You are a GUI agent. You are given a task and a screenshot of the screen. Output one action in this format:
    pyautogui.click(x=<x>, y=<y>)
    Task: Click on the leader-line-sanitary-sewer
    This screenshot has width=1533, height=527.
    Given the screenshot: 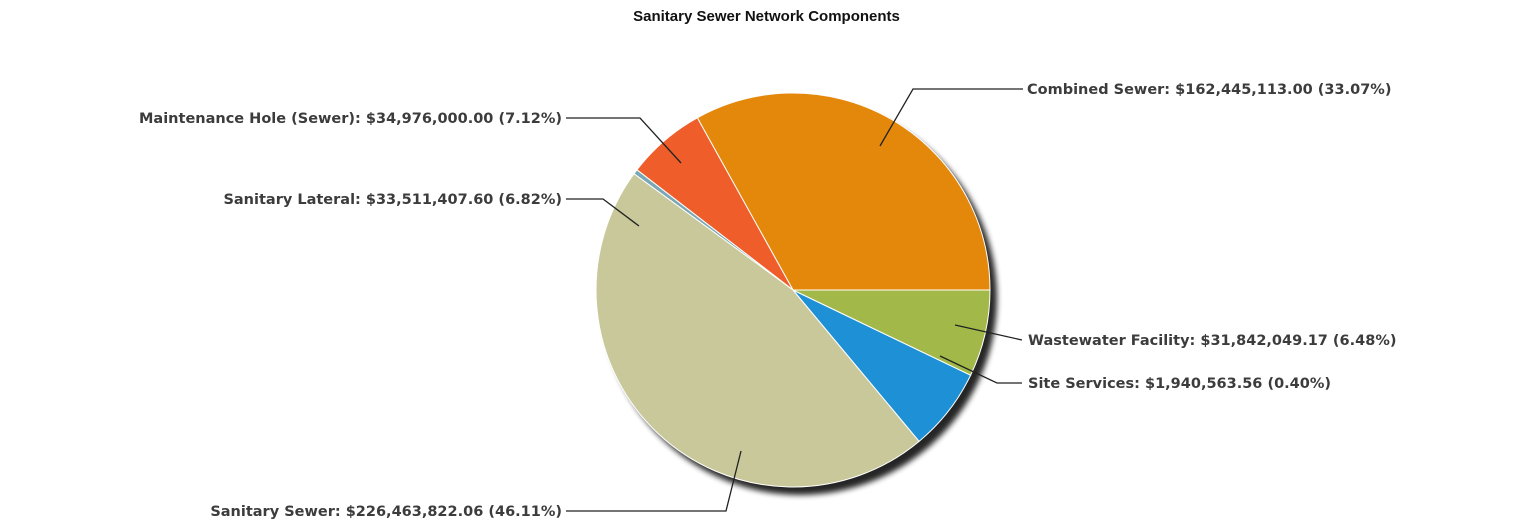 What is the action you would take?
    pyautogui.click(x=654, y=481)
    